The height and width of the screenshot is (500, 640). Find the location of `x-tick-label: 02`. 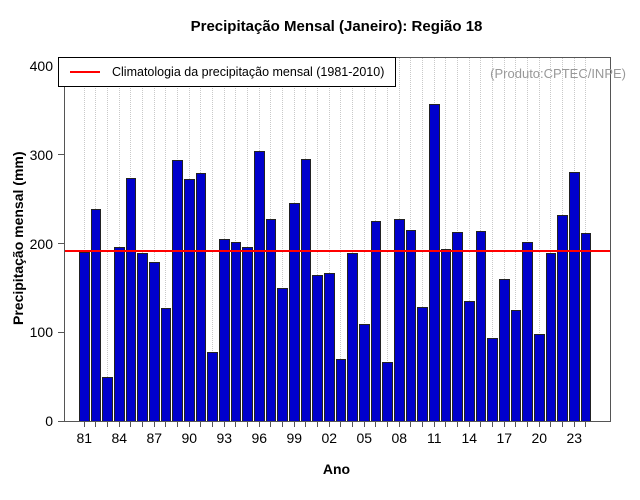

x-tick-label: 02 is located at coordinates (329, 438).